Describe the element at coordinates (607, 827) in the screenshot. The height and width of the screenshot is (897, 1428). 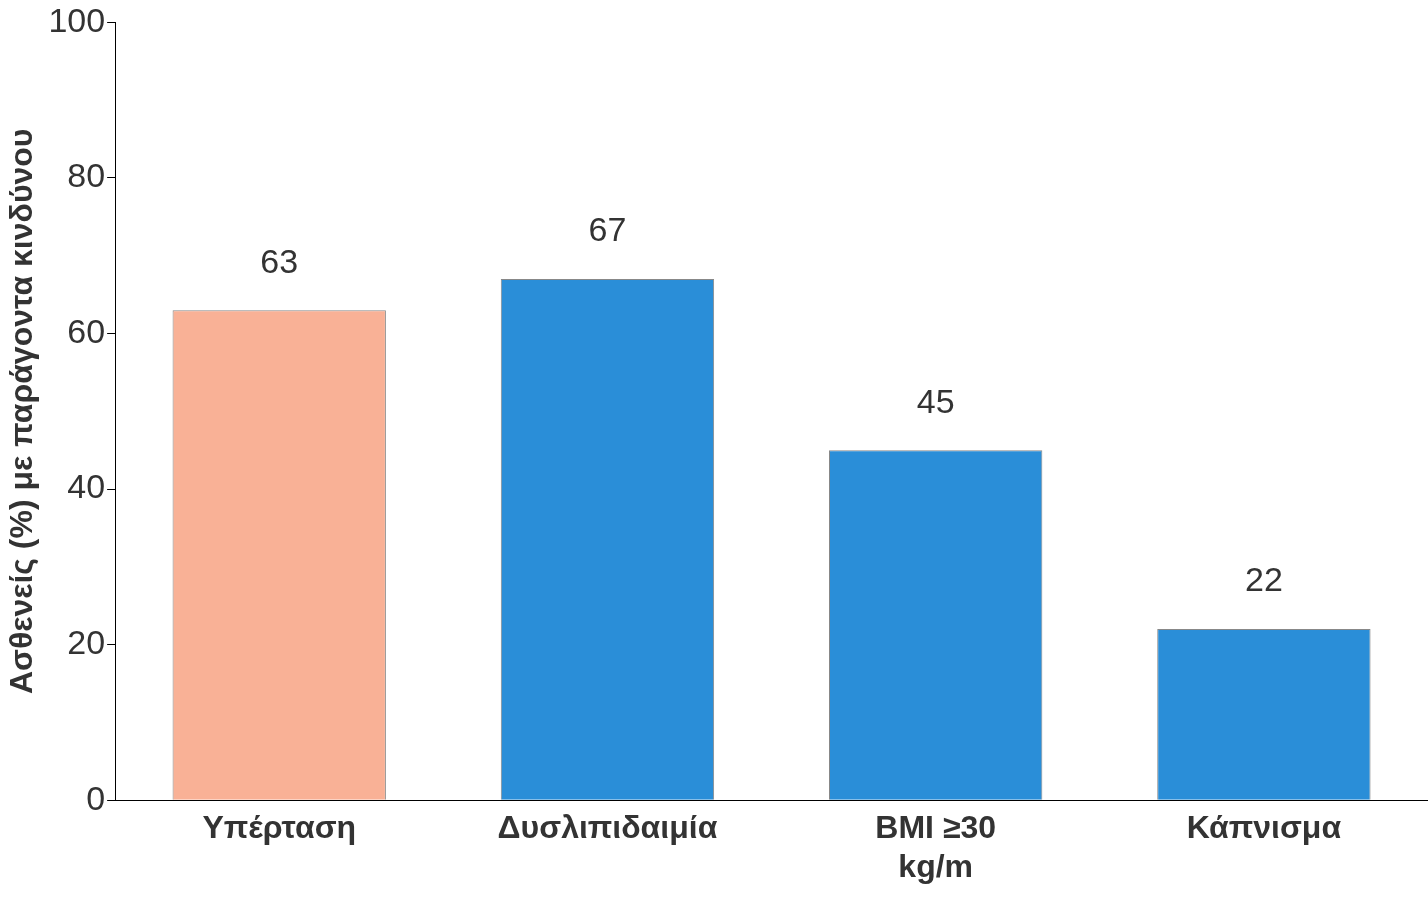
I see `x-tick-label: Δυσλιπιδαιμία` at that location.